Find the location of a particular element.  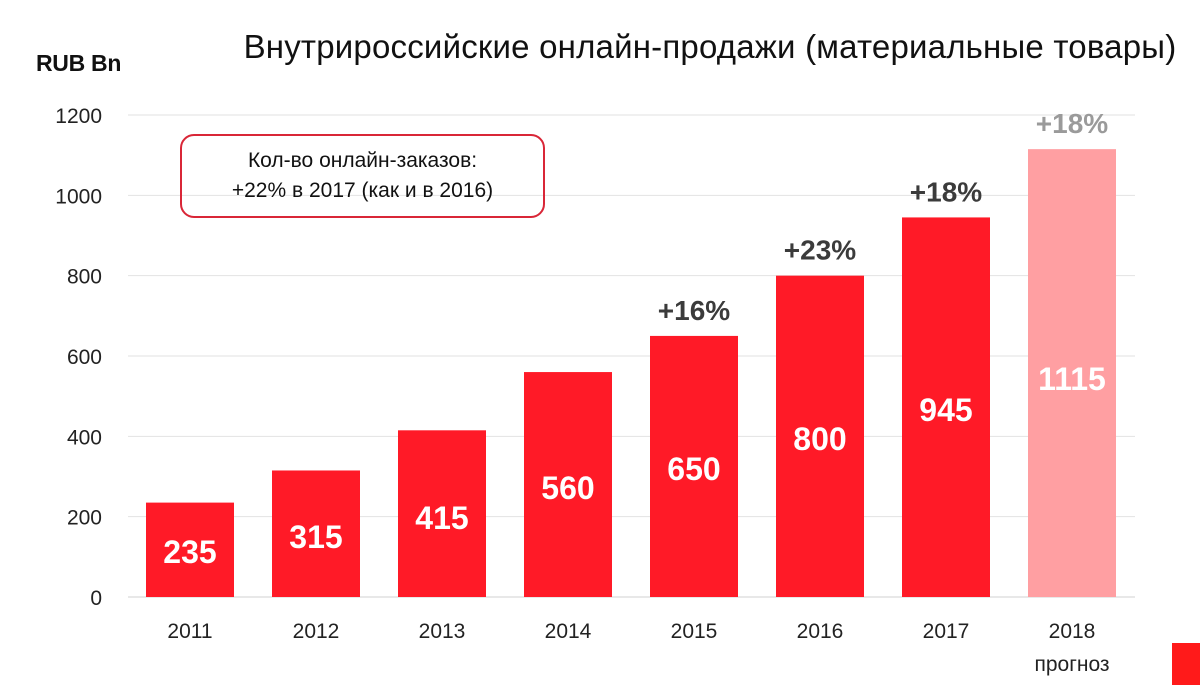

callout-line-2: +22% в 2017 (как и в 2016) is located at coordinates (362, 190).